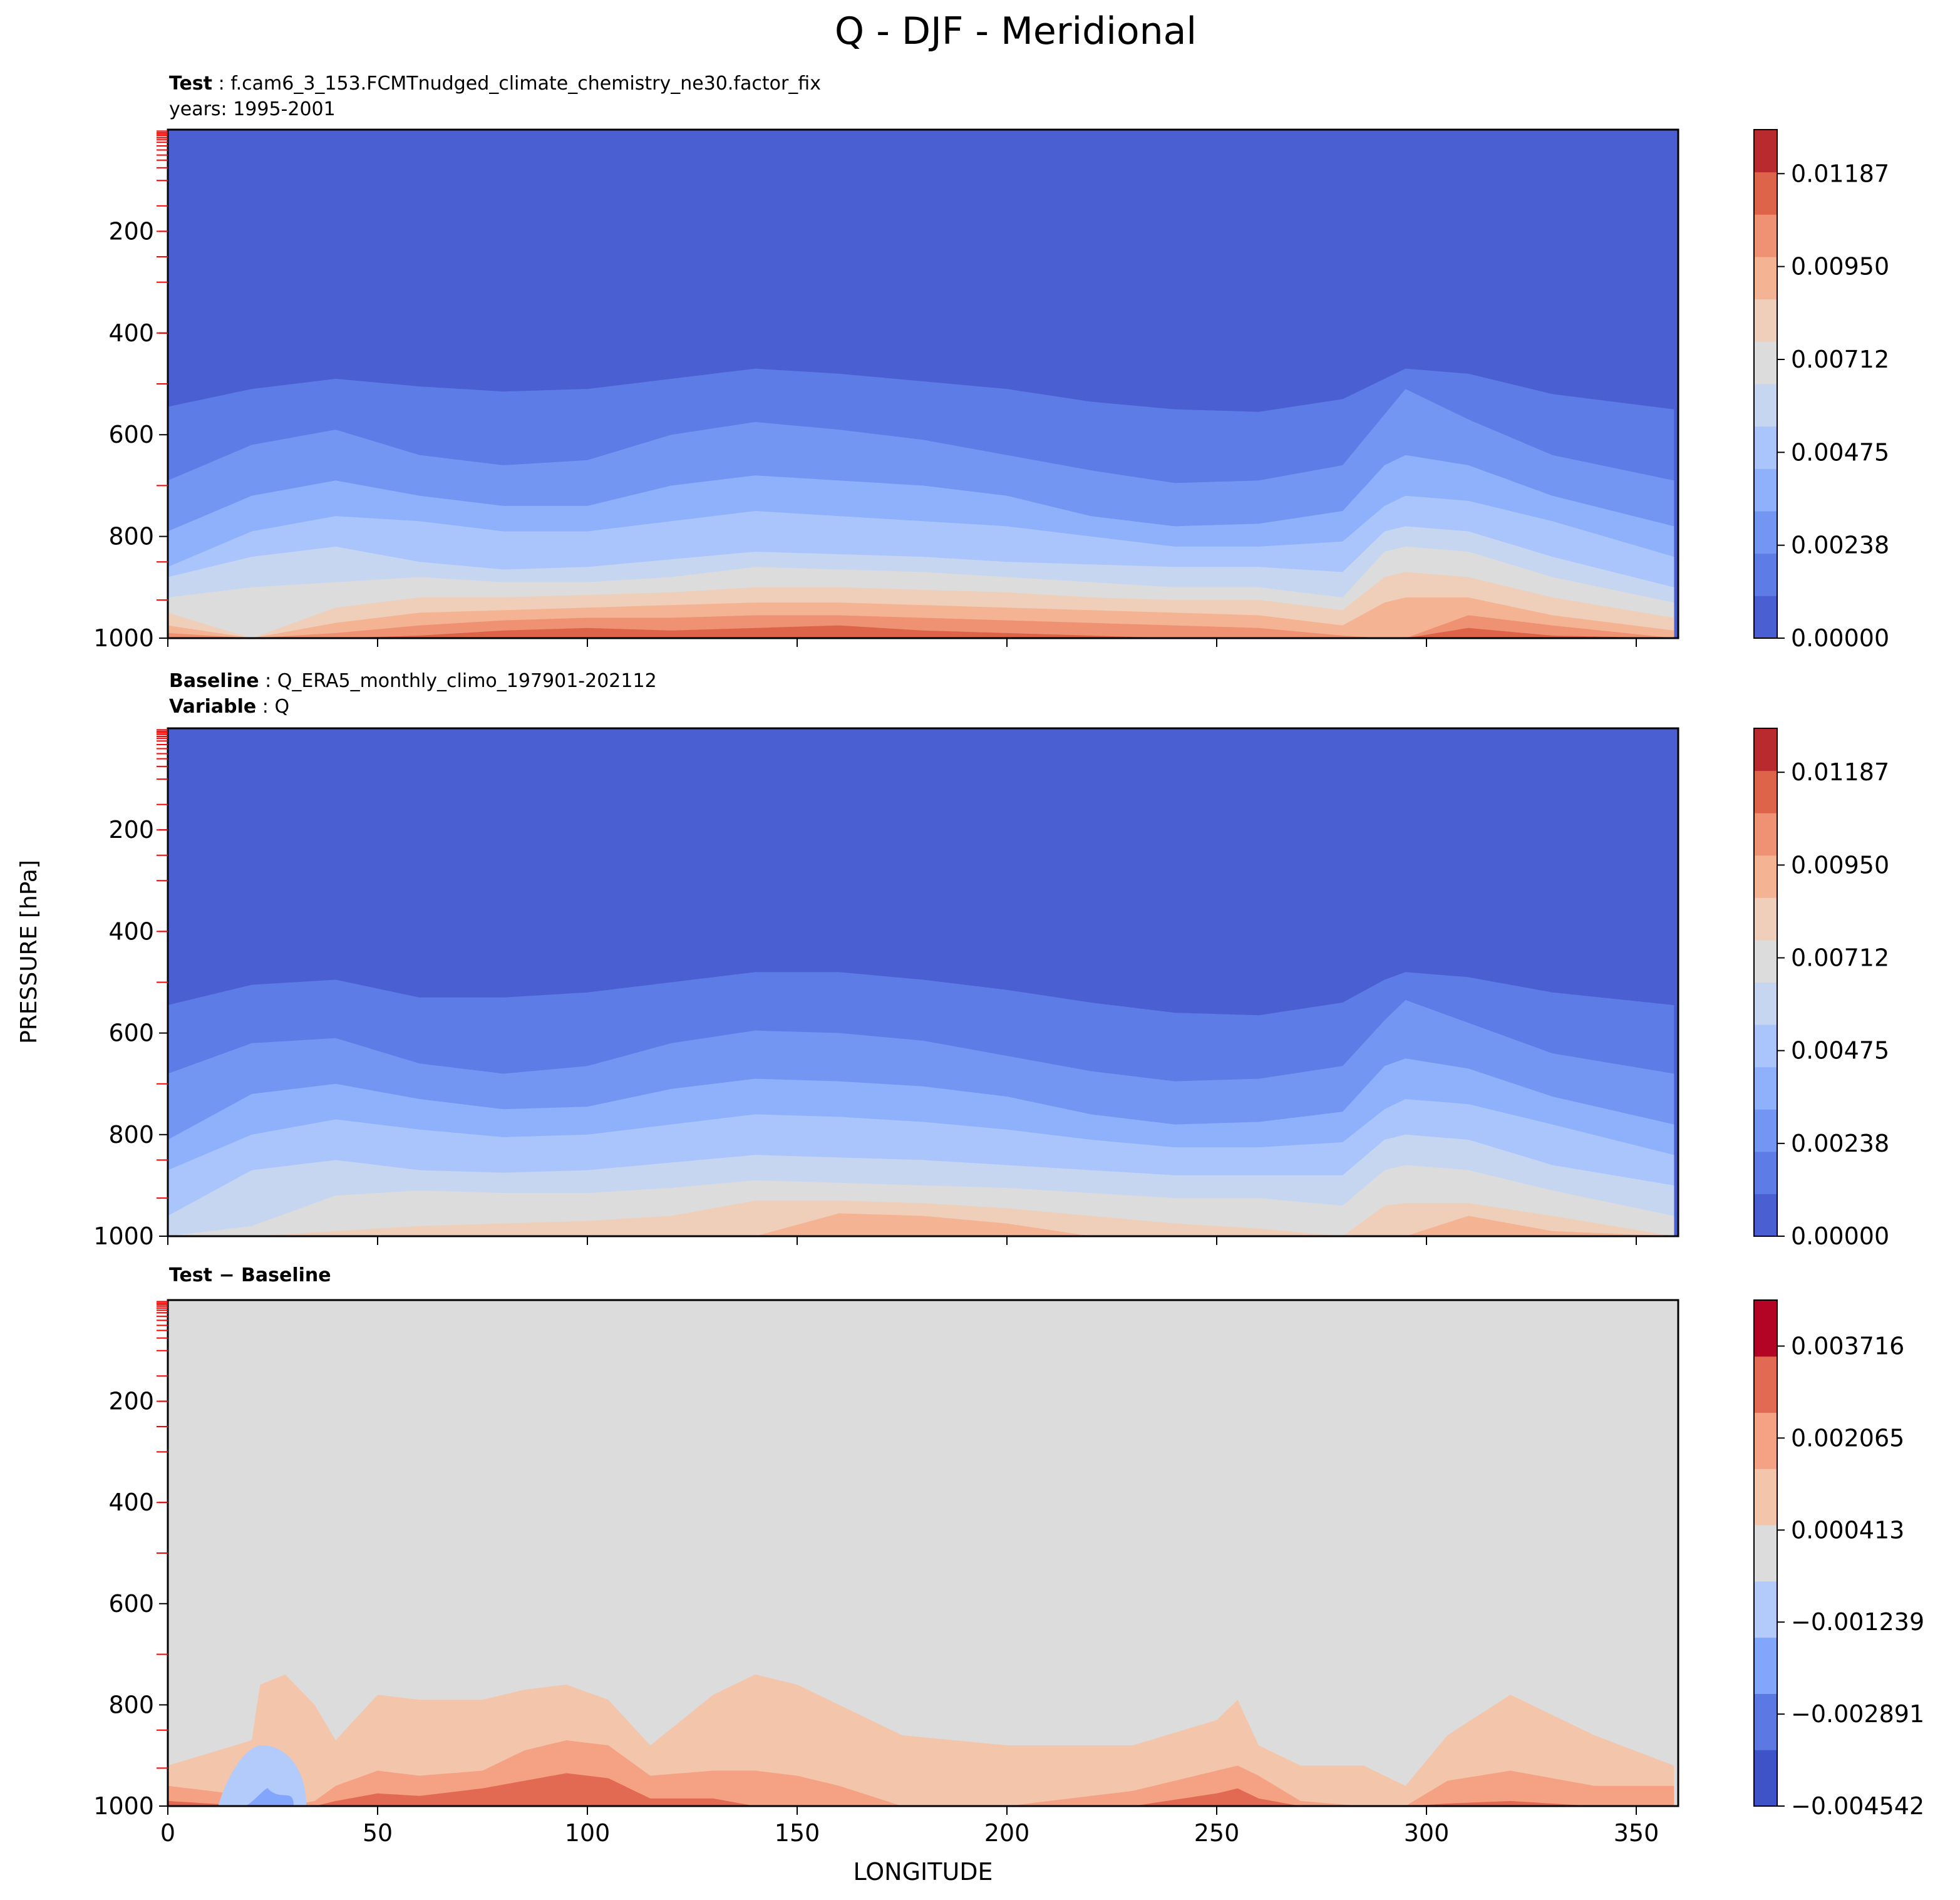 The height and width of the screenshot is (1900, 1960). I want to click on panel-3-header: Test − Baseline, so click(250, 1275).